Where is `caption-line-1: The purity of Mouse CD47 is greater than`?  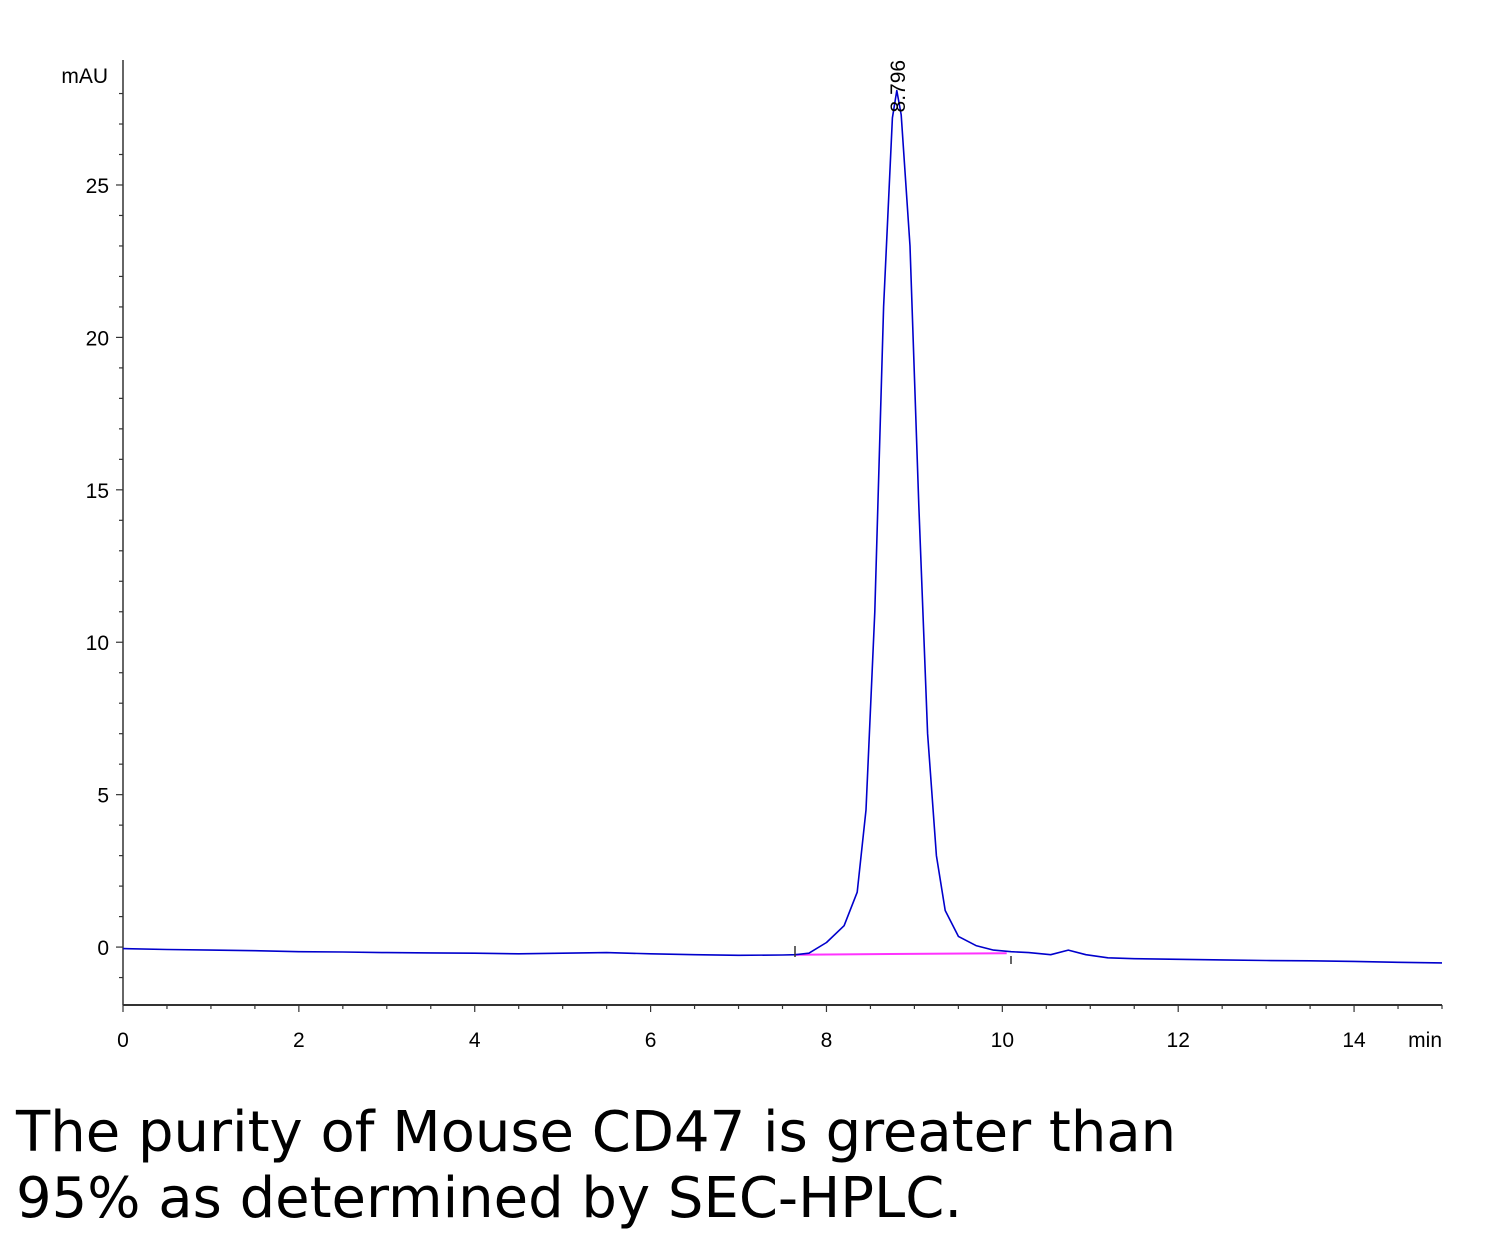 caption-line-1: The purity of Mouse CD47 is greater than is located at coordinates (596, 1132).